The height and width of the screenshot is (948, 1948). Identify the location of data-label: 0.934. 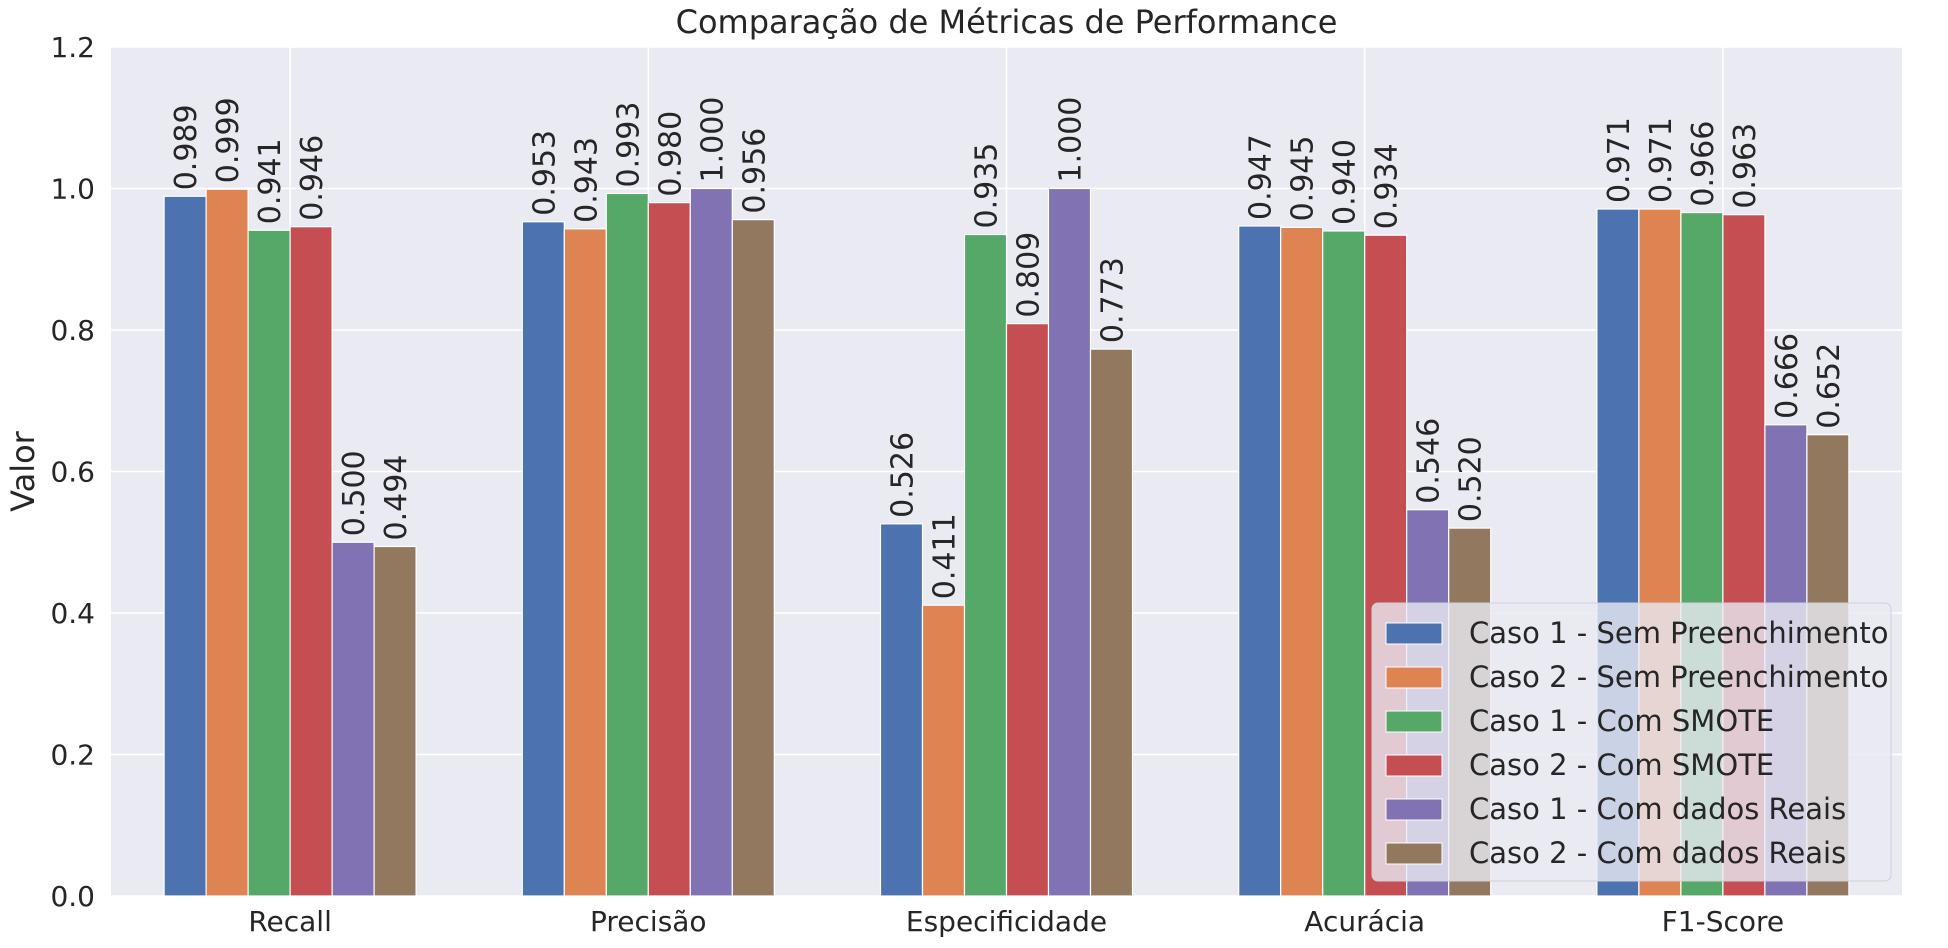
(1387, 186).